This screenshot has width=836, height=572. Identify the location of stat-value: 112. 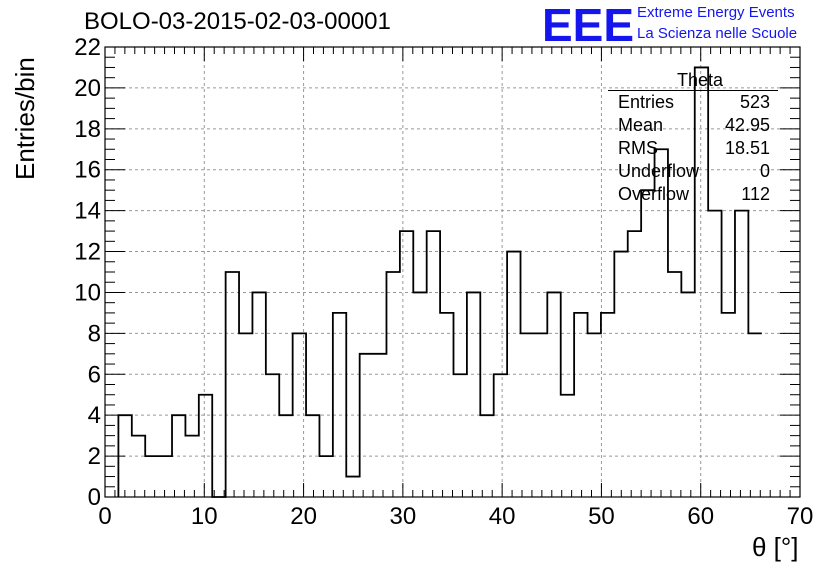
(755, 194).